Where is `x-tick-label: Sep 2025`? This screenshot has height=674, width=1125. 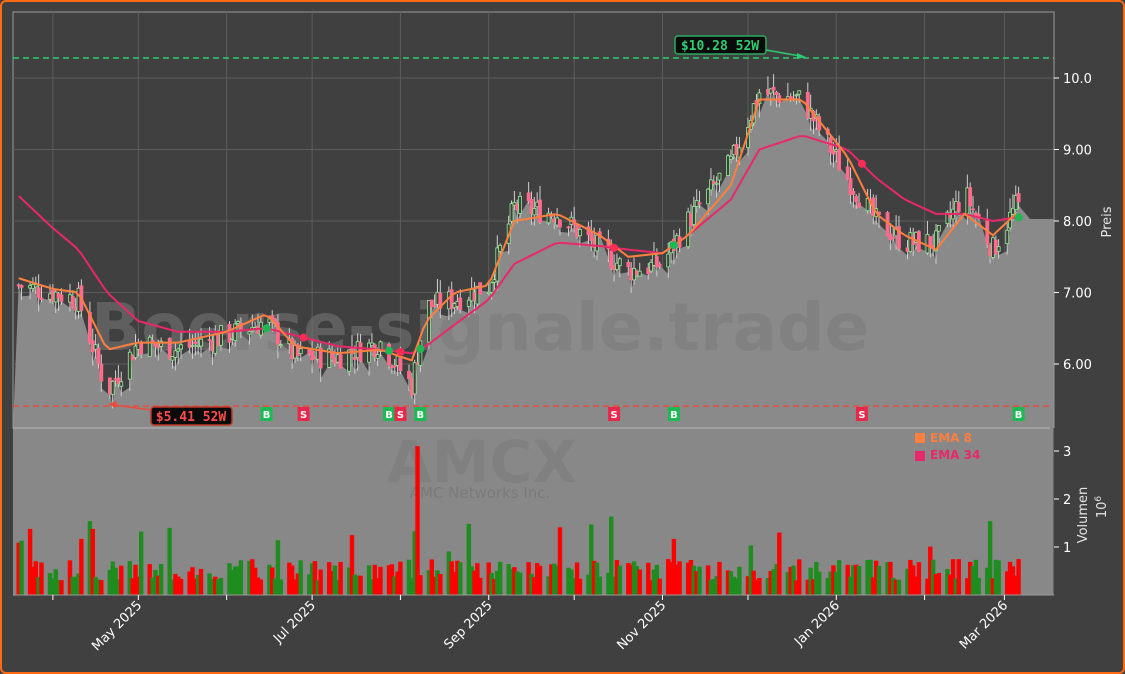 x-tick-label: Sep 2025 is located at coordinates (468, 625).